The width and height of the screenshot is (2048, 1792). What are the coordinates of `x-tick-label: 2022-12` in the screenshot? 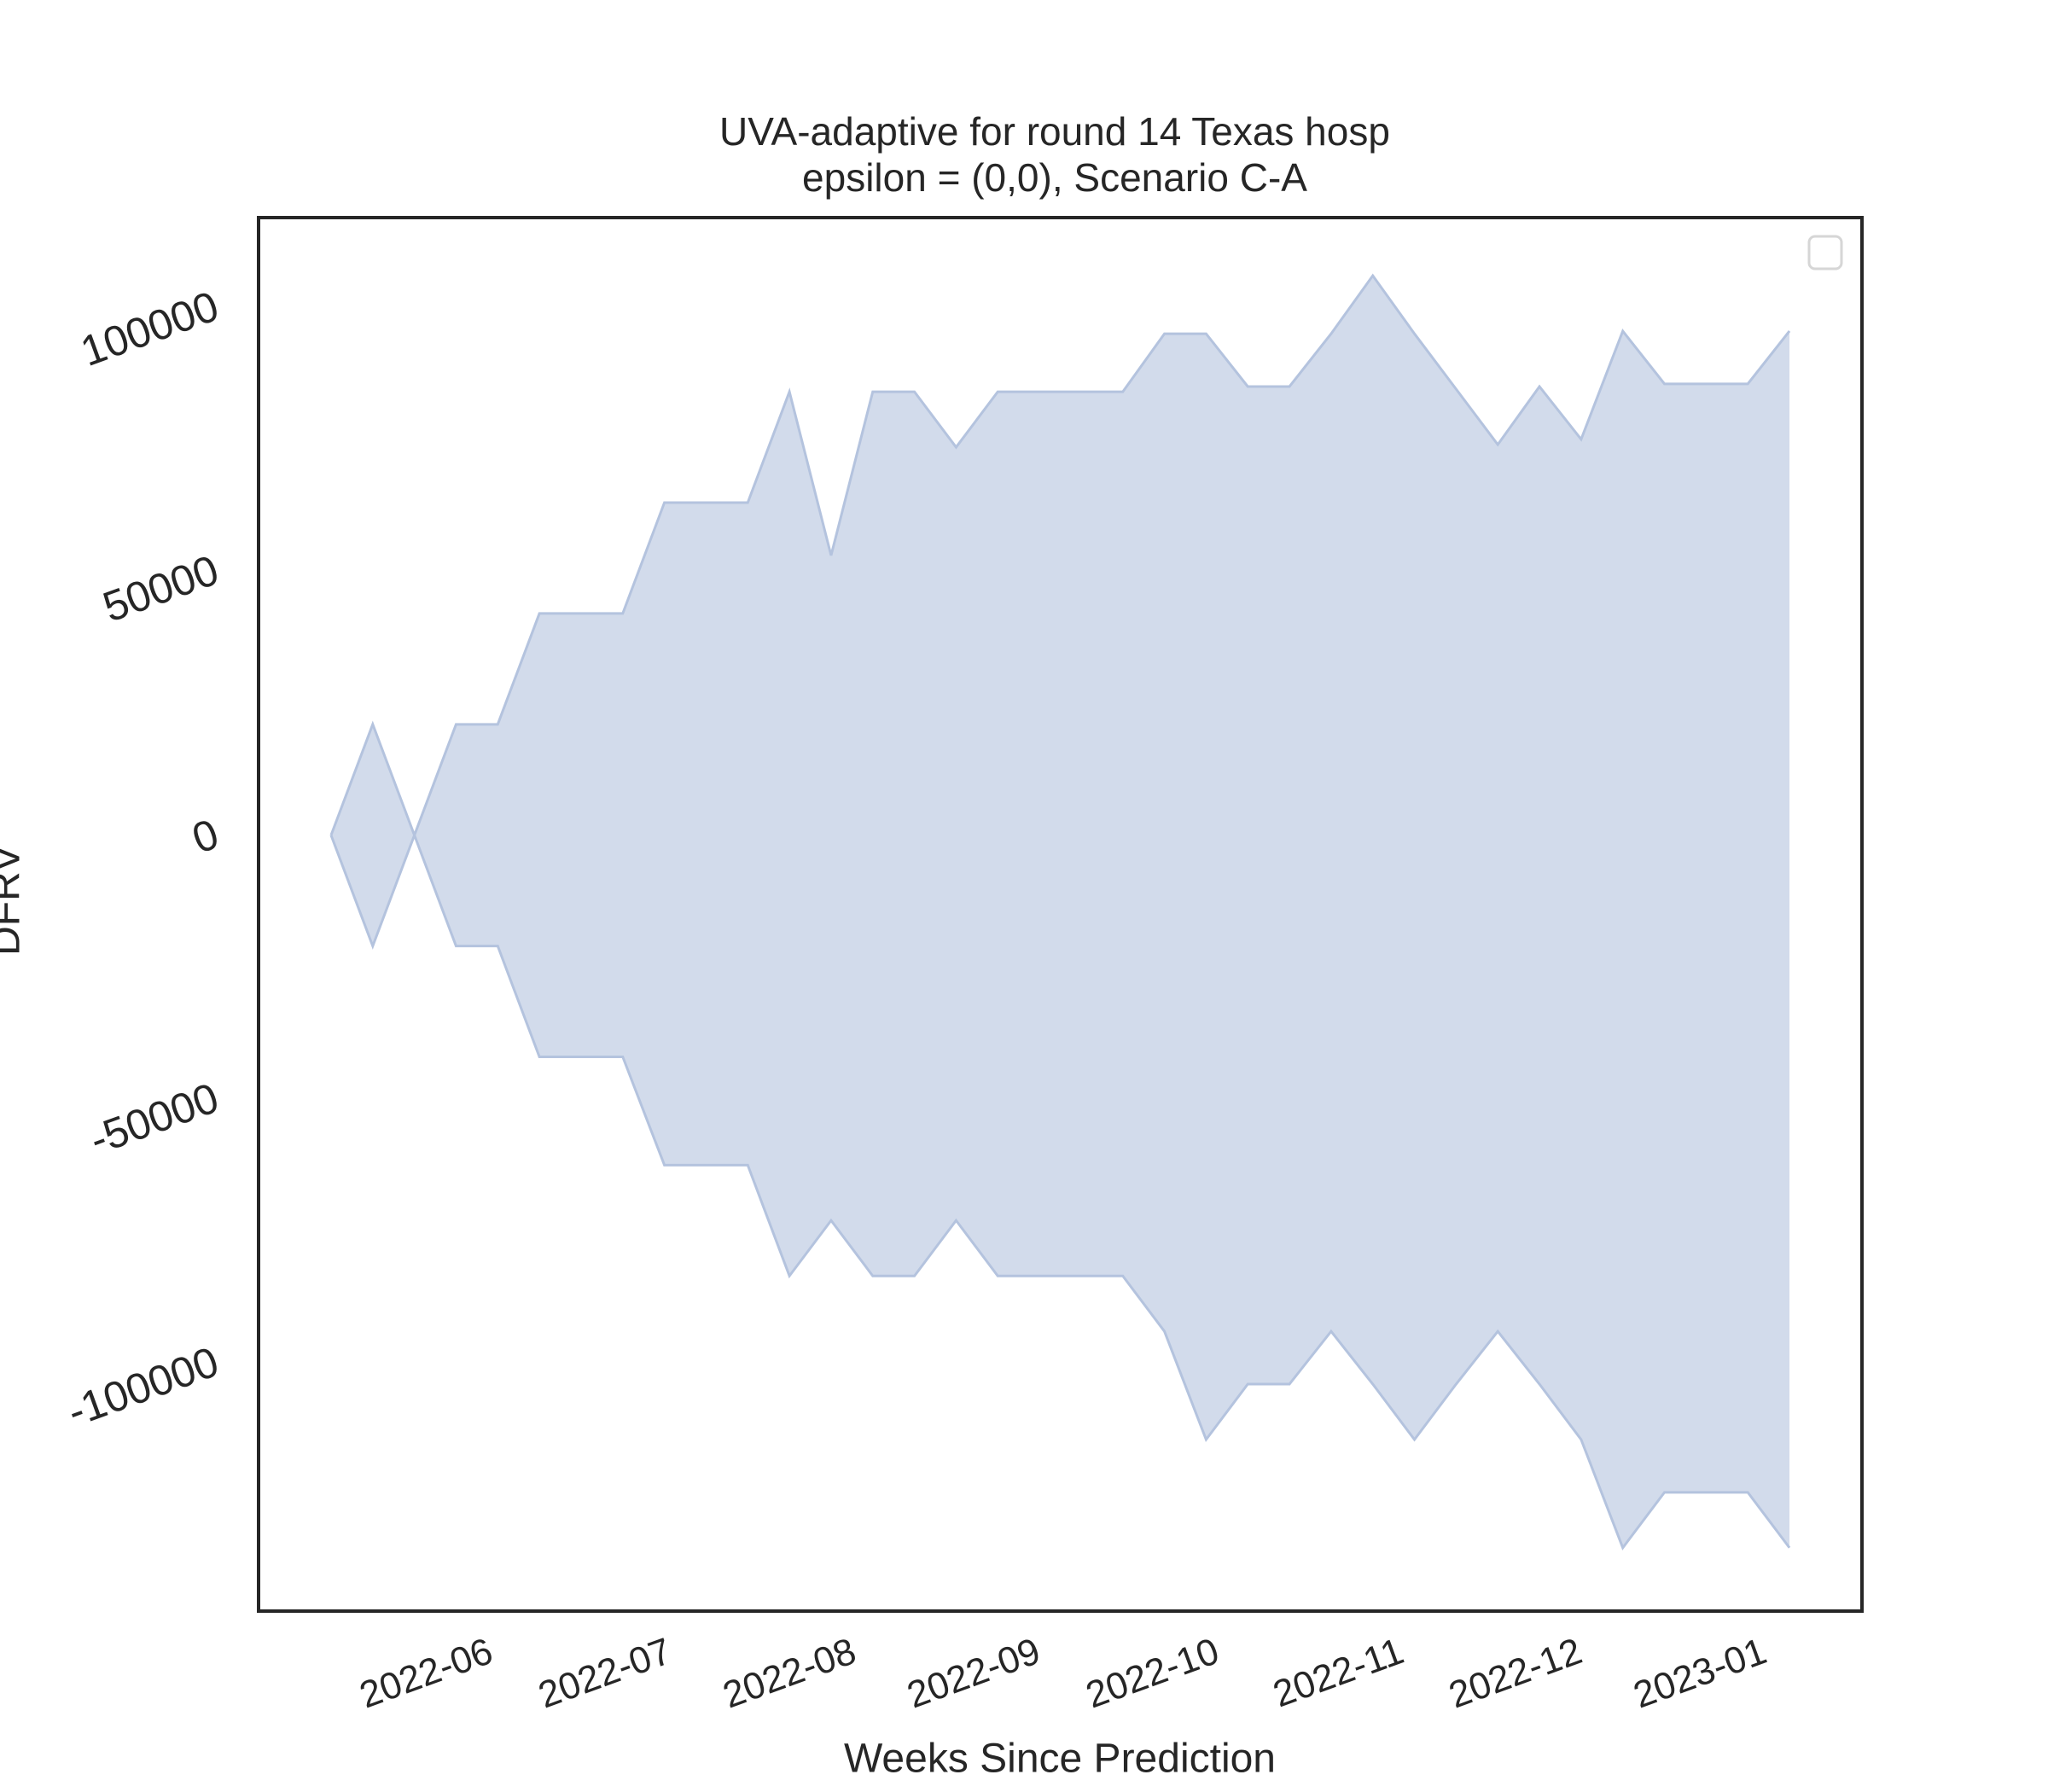 It's located at (1516, 1673).